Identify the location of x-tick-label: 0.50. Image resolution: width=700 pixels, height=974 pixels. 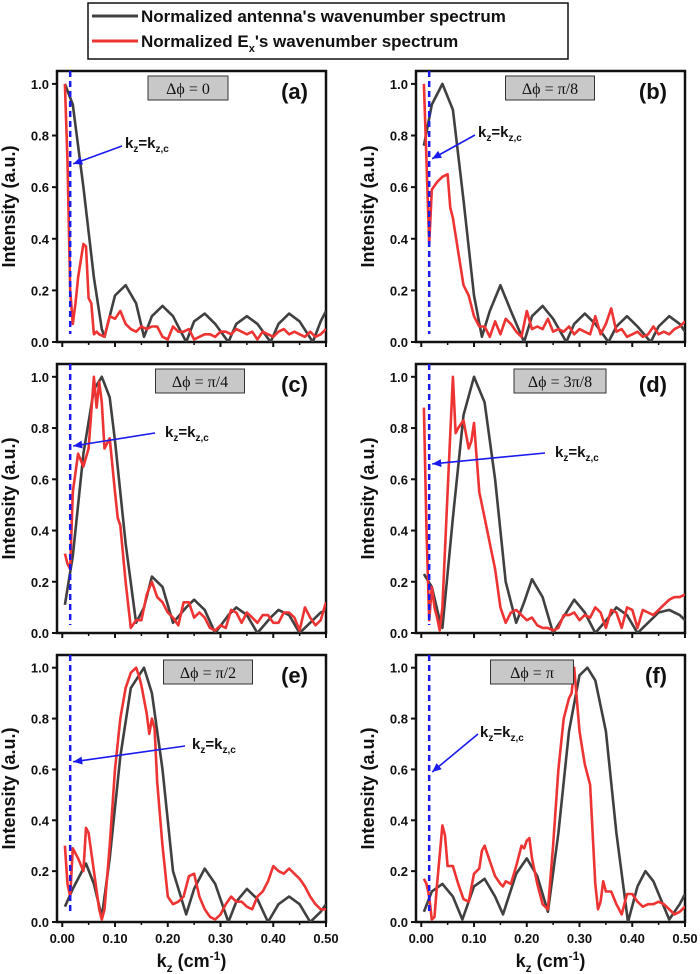
(684, 938).